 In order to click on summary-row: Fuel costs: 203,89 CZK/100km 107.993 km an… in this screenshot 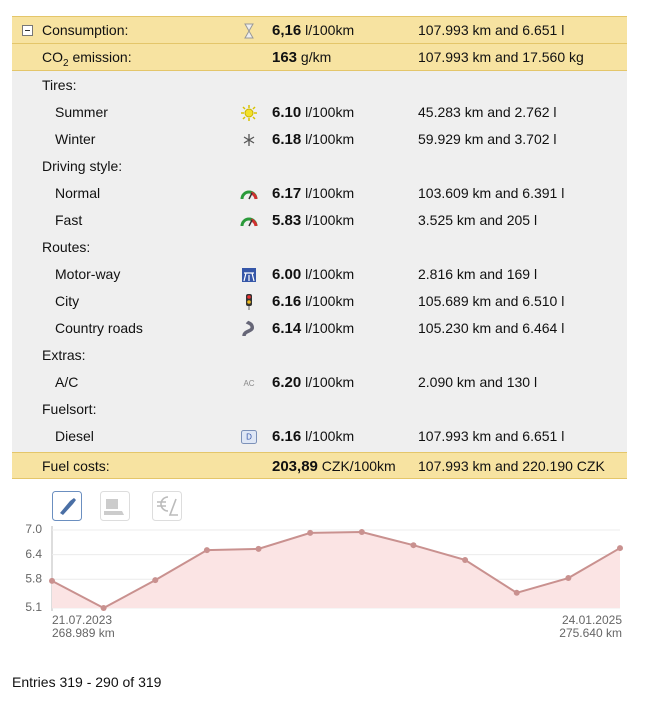, I will do `click(319, 465)`.